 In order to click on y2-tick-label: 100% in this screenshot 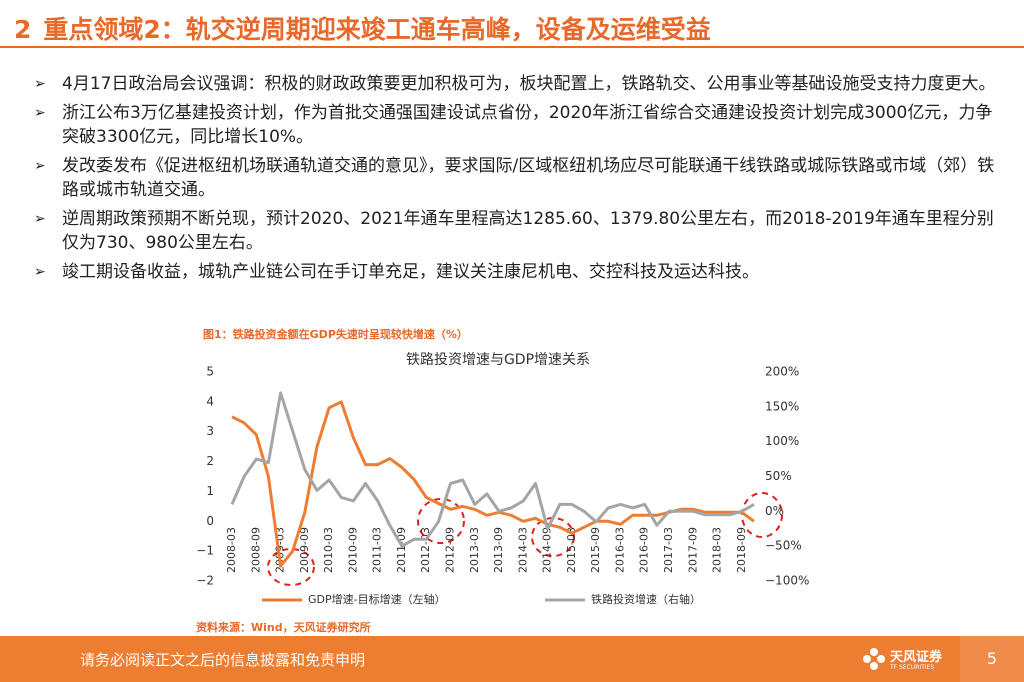, I will do `click(782, 441)`.